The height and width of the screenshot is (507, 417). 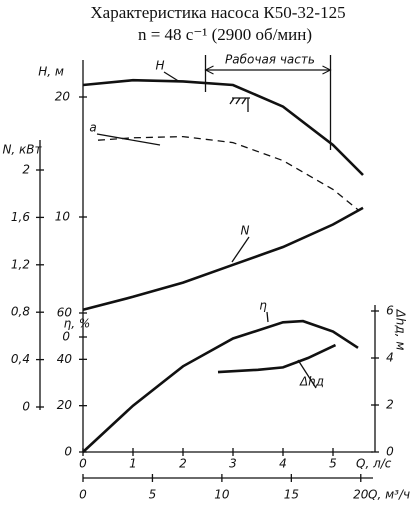 What do you see at coordinates (311, 382) in the screenshot?
I see `curve-label: Δhд` at bounding box center [311, 382].